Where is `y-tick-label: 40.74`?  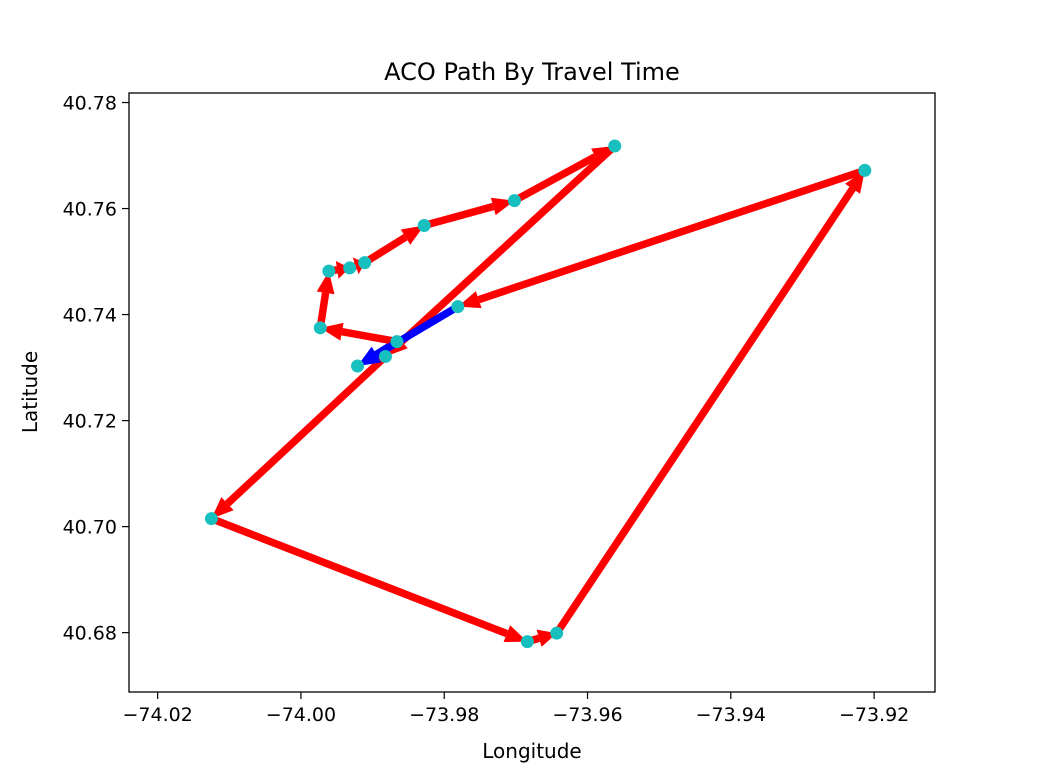 y-tick-label: 40.74 is located at coordinates (90, 316).